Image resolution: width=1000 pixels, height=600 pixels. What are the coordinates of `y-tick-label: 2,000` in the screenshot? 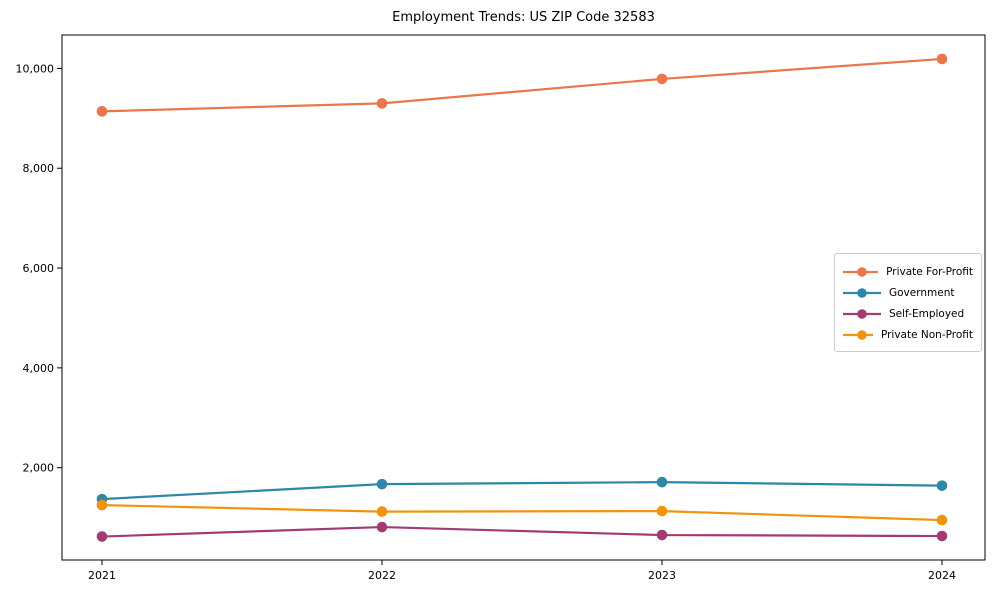 It's located at (39, 468).